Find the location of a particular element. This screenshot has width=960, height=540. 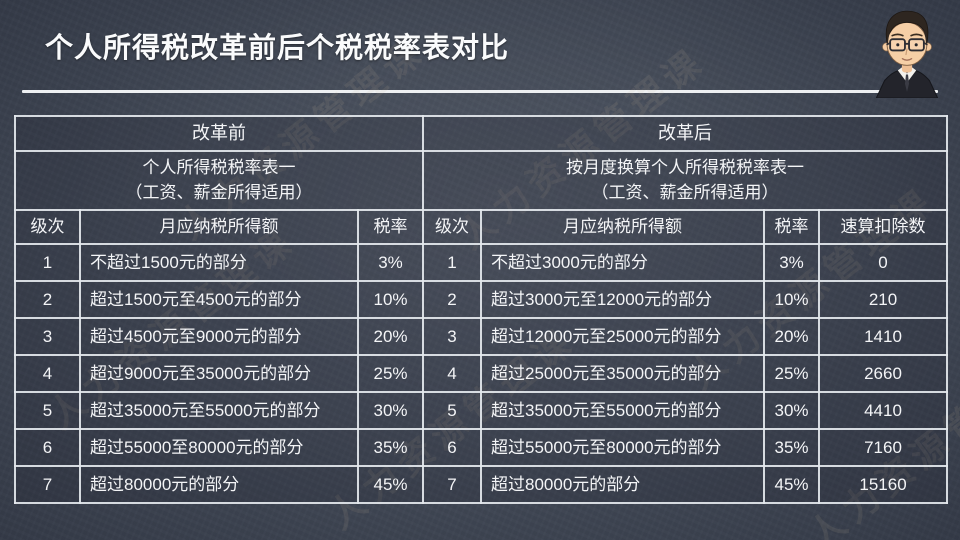

income-cell: 超过55000元至80000元的部分 is located at coordinates (623, 447).